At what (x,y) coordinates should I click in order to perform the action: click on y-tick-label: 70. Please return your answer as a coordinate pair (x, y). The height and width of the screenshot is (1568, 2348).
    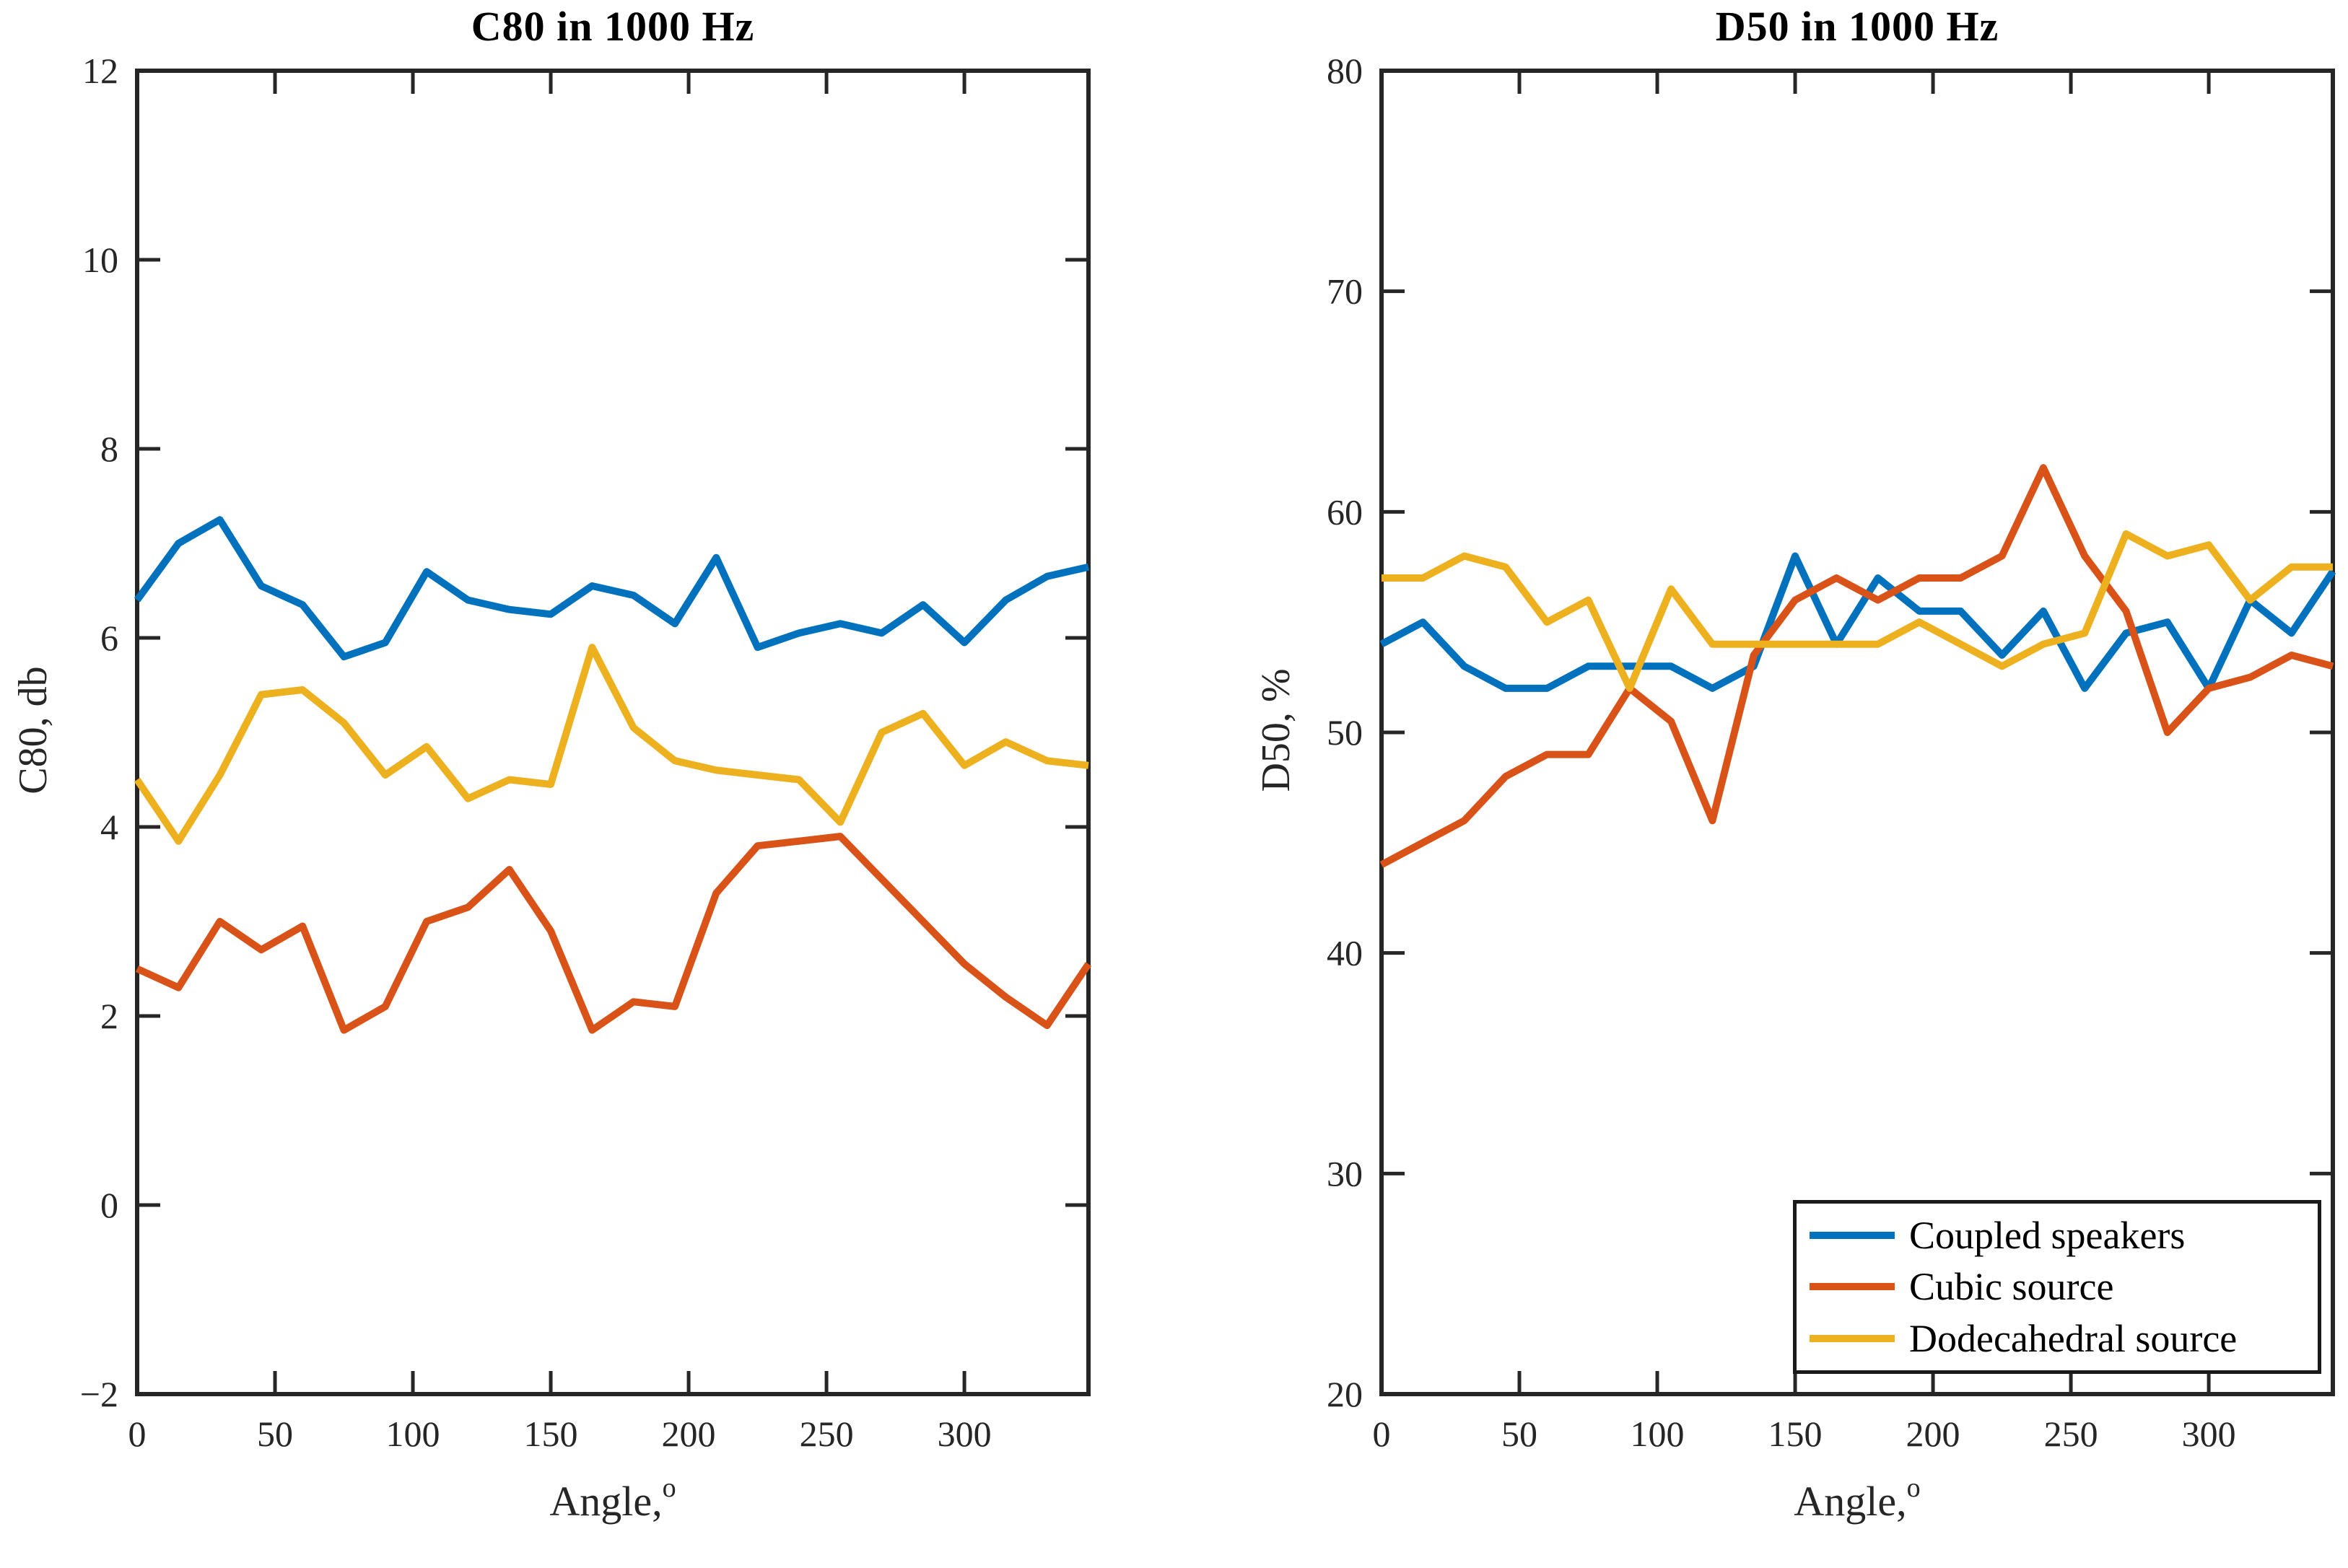
    Looking at the image, I should click on (1345, 291).